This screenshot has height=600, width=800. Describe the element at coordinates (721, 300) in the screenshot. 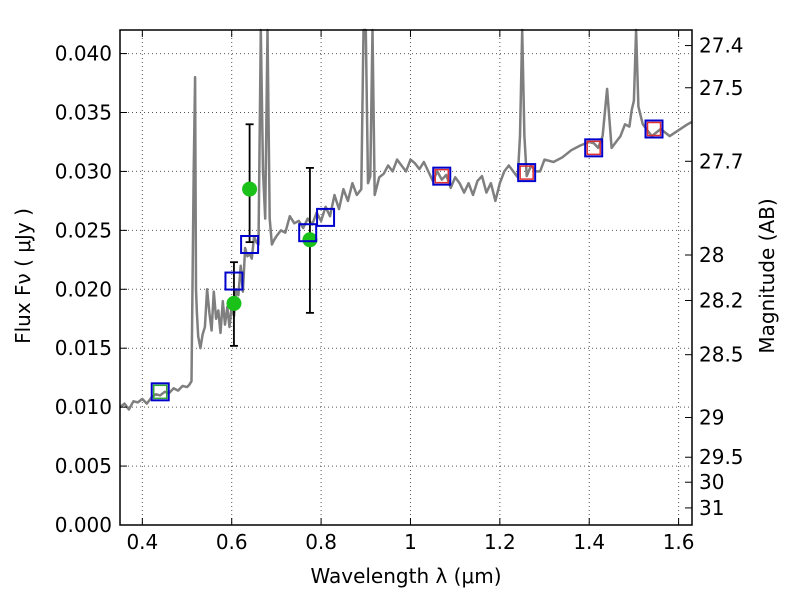

I see `right-tick-label: 28.2` at that location.